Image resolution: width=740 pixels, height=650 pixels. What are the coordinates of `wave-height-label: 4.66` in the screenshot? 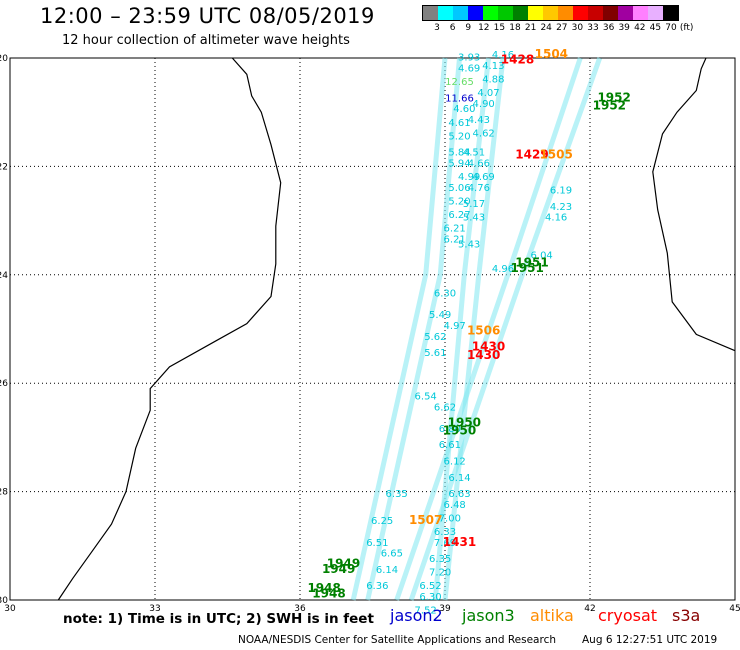 It's located at (479, 163).